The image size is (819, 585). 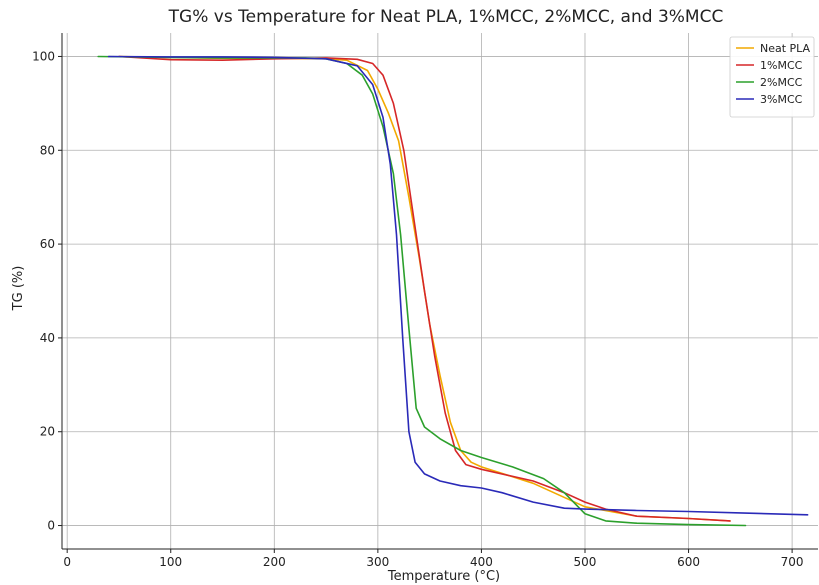 I want to click on x-tick-label: 600, so click(x=688, y=562).